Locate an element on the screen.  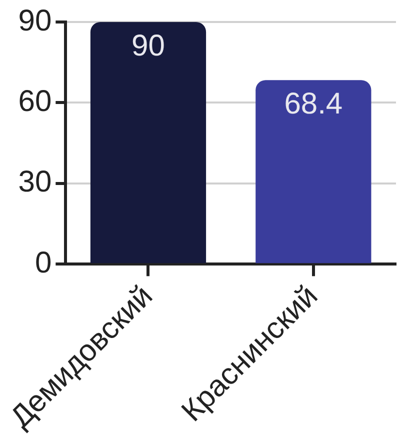
y-tick-label: 30 is located at coordinates (35, 182).